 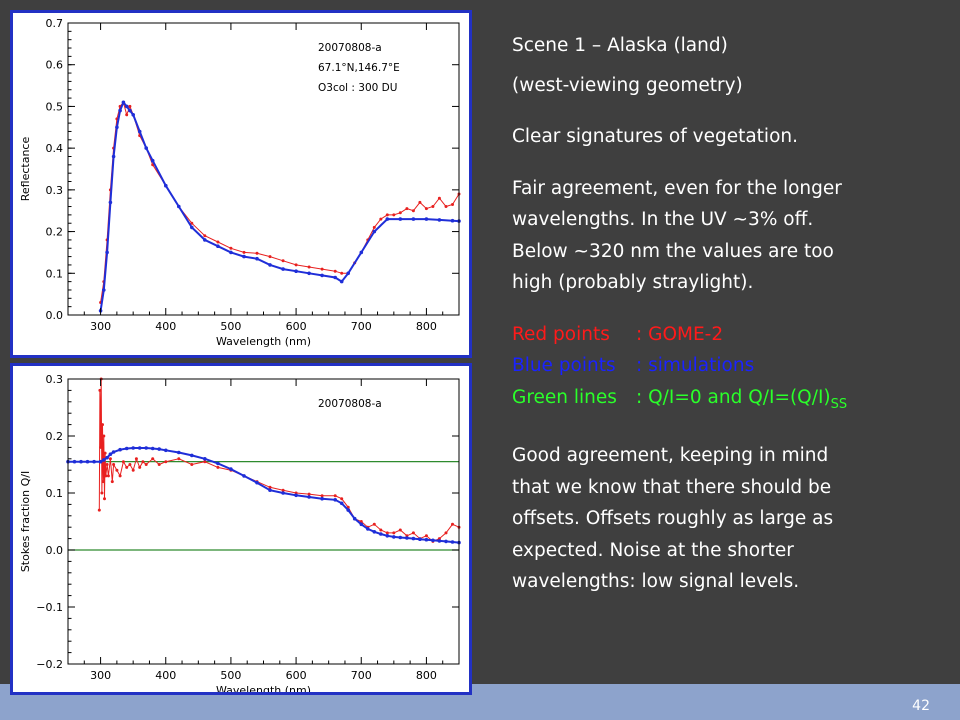 What do you see at coordinates (55, 493) in the screenshot?
I see `chart2-y-tick-label: 0.1` at bounding box center [55, 493].